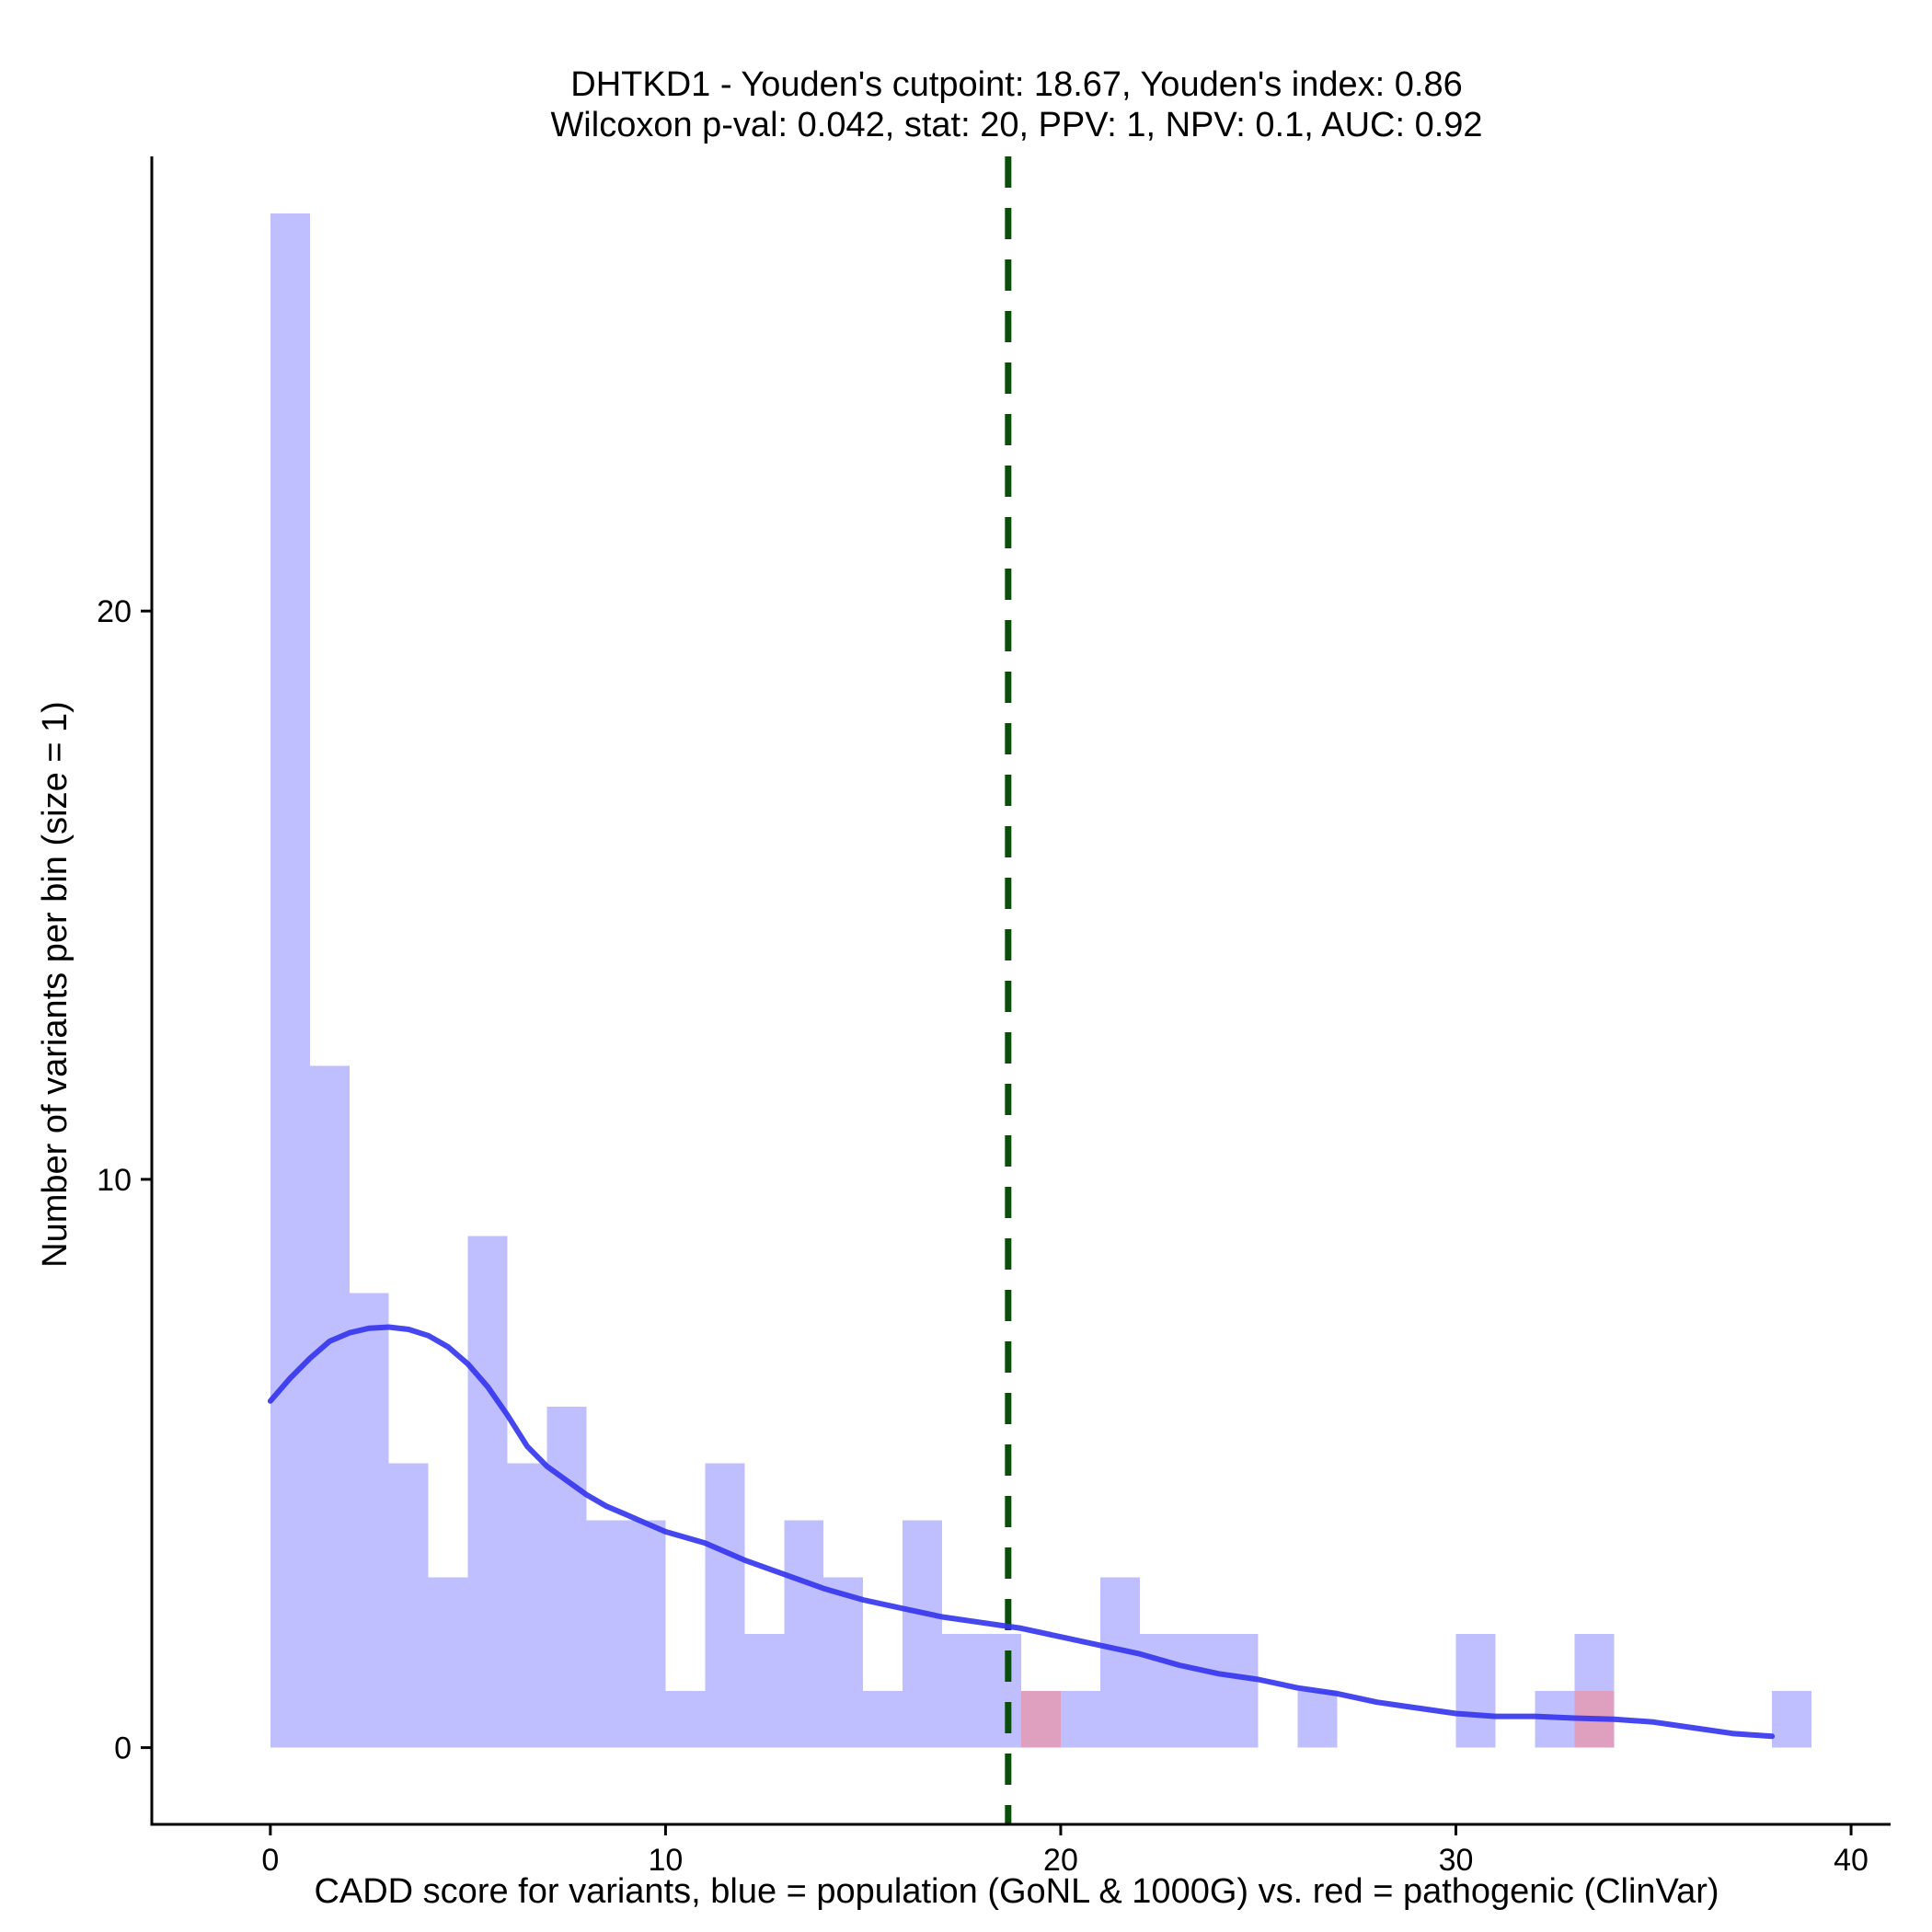 The image size is (1932, 1932). What do you see at coordinates (1060, 1860) in the screenshot?
I see `x-tick-label: 20` at bounding box center [1060, 1860].